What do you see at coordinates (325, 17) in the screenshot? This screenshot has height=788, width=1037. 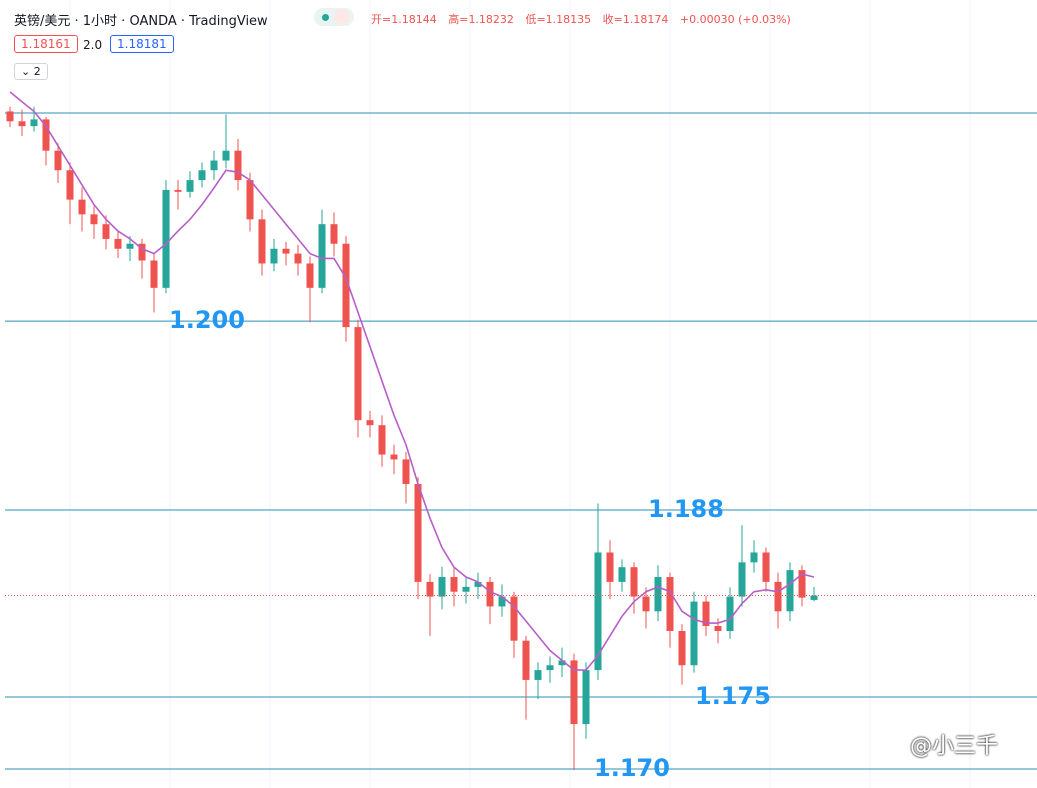 I see `status-dot` at bounding box center [325, 17].